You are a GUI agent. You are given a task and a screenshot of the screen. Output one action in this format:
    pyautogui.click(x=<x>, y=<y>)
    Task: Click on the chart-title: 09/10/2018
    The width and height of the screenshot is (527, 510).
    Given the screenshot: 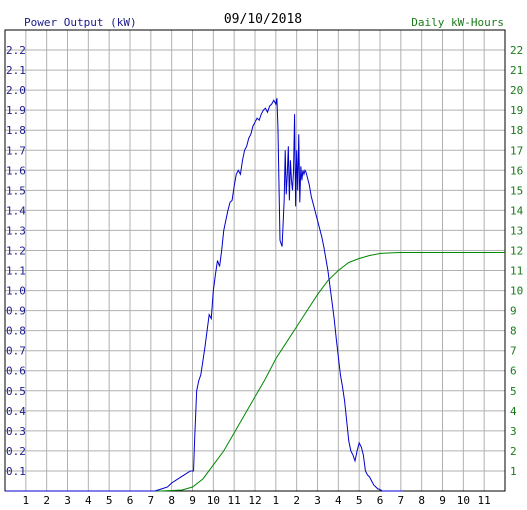 What is the action you would take?
    pyautogui.click(x=263, y=19)
    